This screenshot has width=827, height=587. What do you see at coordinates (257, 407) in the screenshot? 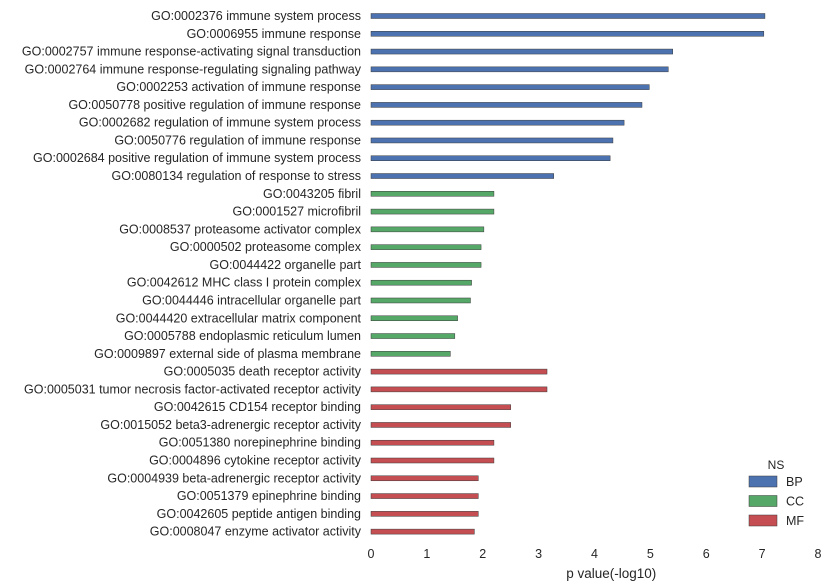
I see `category-label: GO:0042615 CD154 receptor binding` at bounding box center [257, 407].